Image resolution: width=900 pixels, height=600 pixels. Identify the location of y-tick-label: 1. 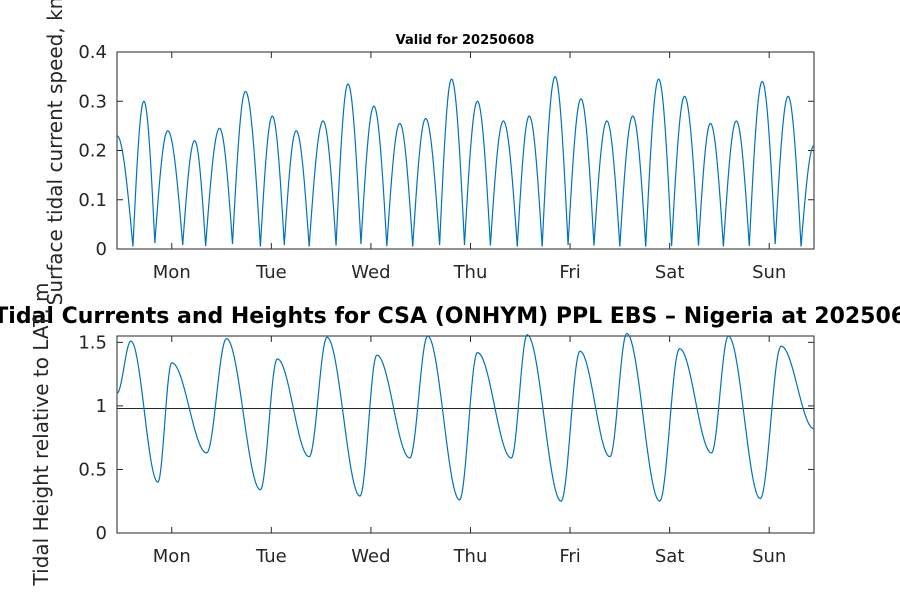
(101, 406).